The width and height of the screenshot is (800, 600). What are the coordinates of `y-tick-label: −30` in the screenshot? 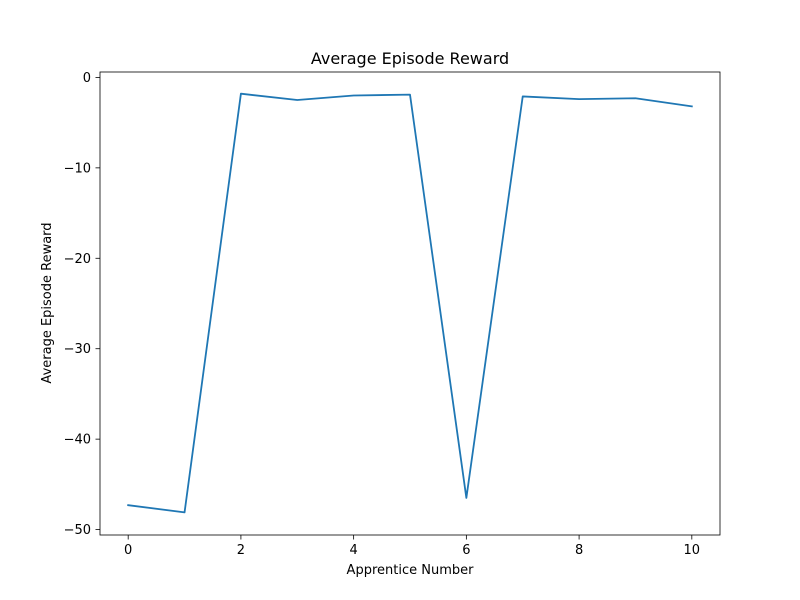 It's located at (77, 349).